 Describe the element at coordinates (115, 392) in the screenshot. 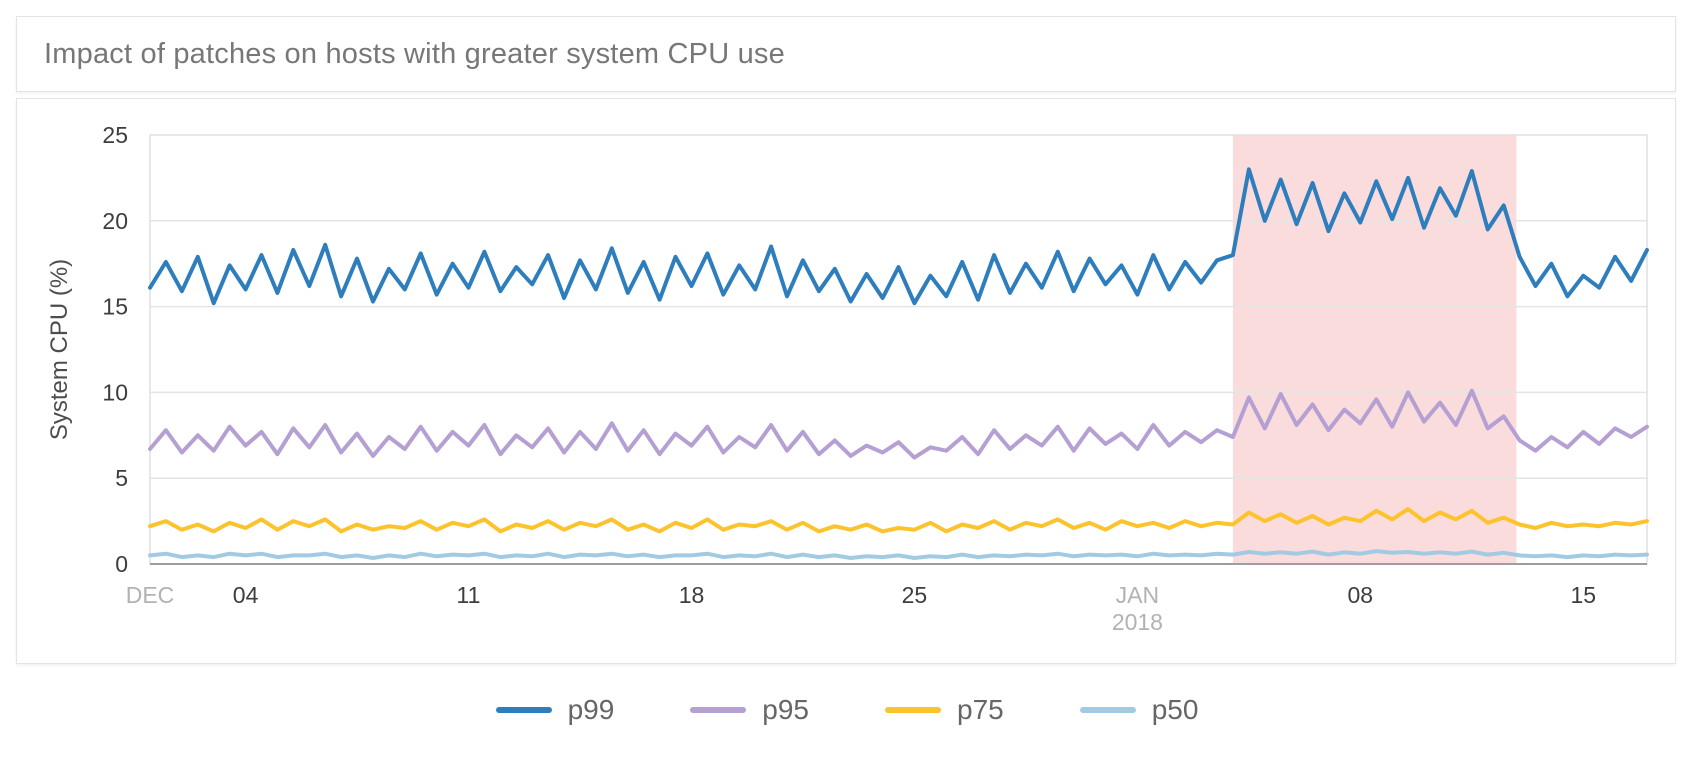

I see `y-tick-label: 10` at that location.